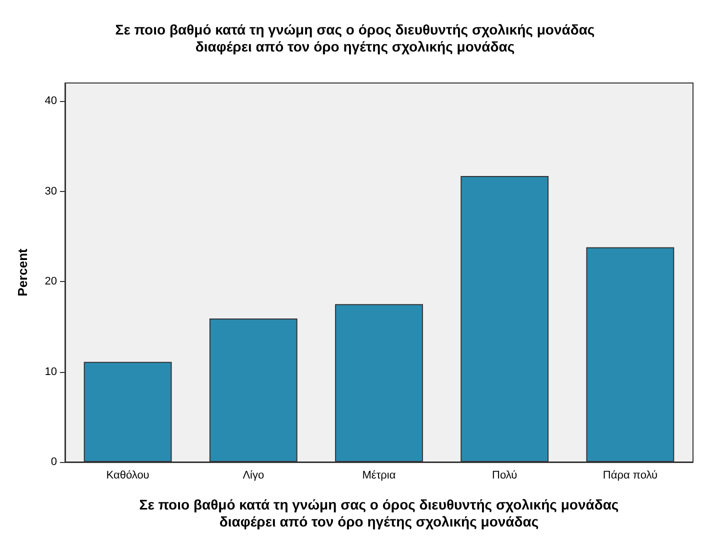 This screenshot has width=710, height=543. I want to click on y-axis-title: Percent, so click(22, 272).